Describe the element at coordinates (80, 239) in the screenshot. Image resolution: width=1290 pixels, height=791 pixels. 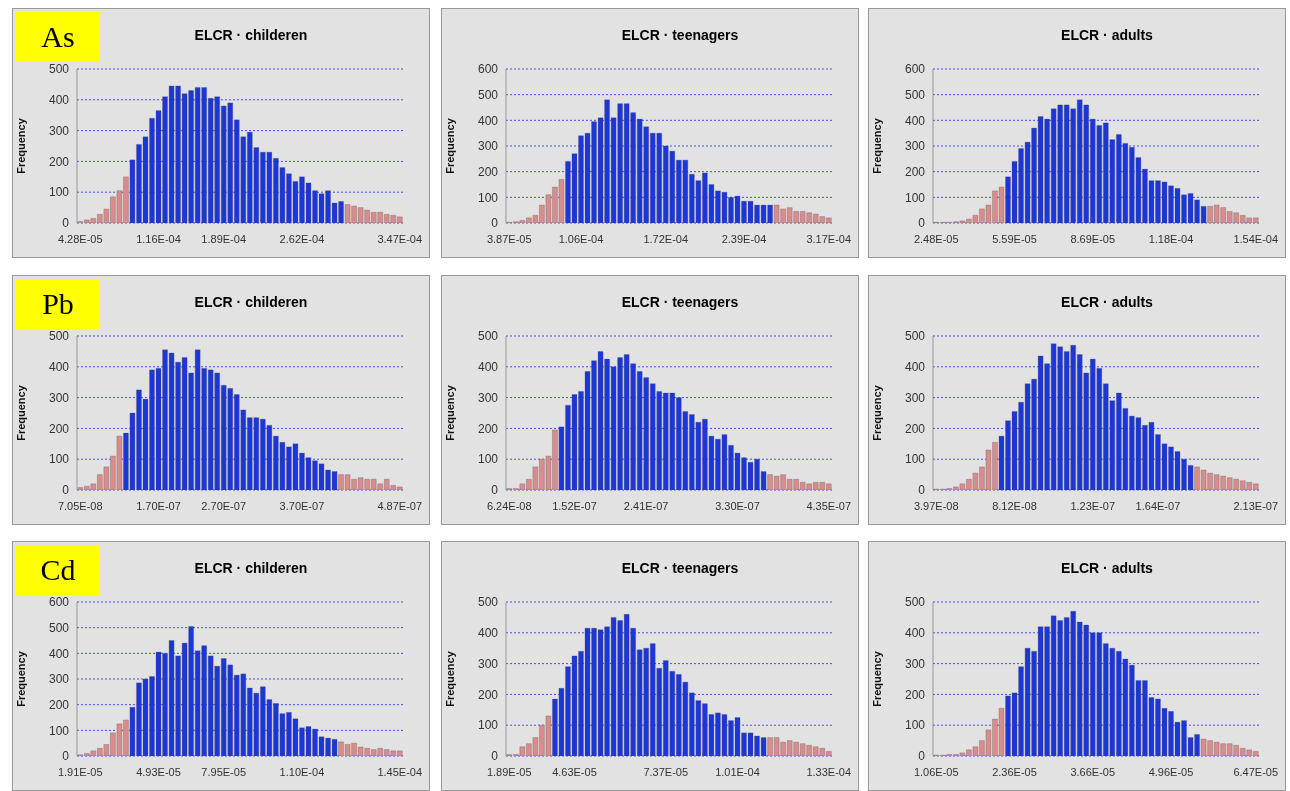
I see `x-tick-label: 4.28E-05` at that location.